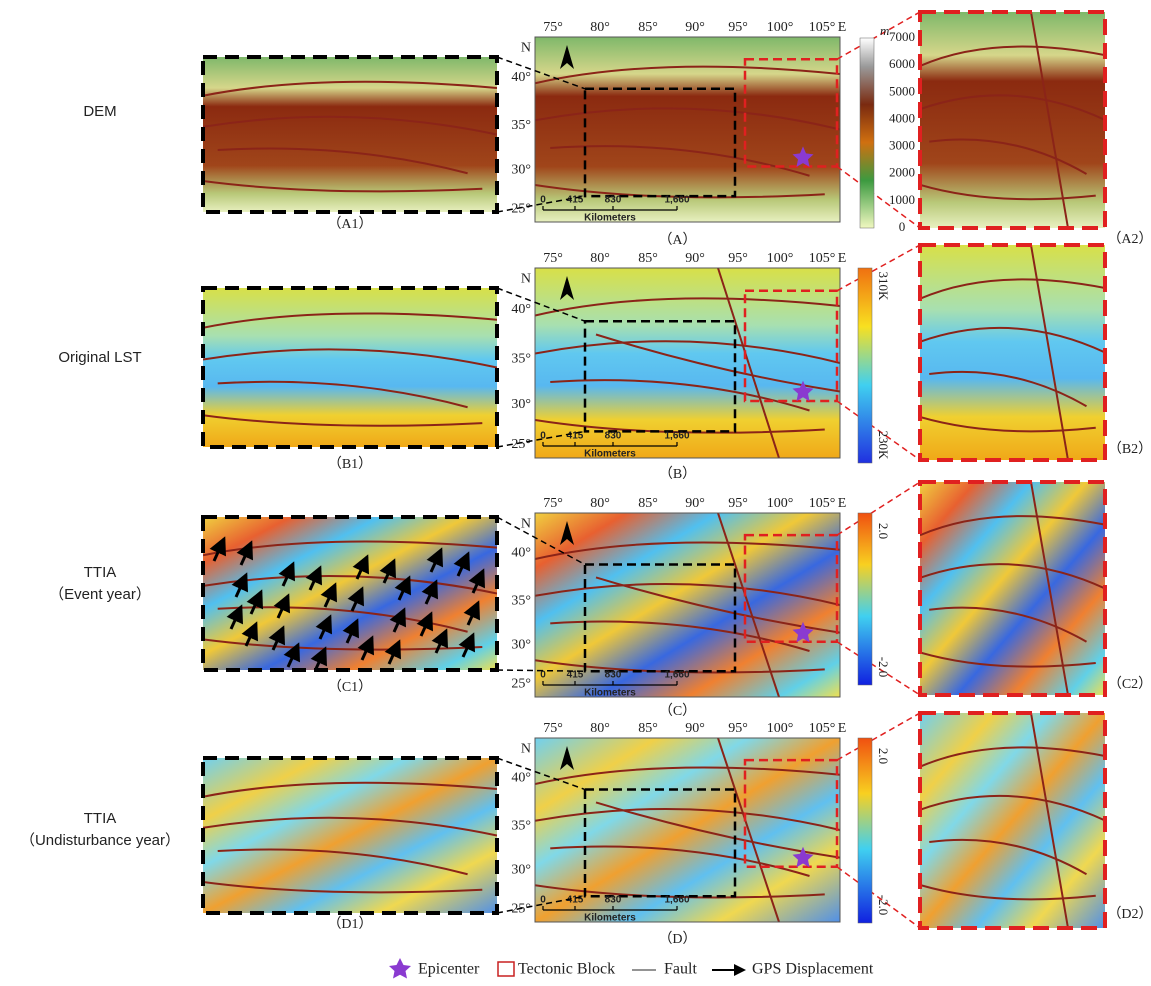 This screenshot has height=986, width=1151. What do you see at coordinates (610, 908) in the screenshot?
I see `scale-bar` at bounding box center [610, 908].